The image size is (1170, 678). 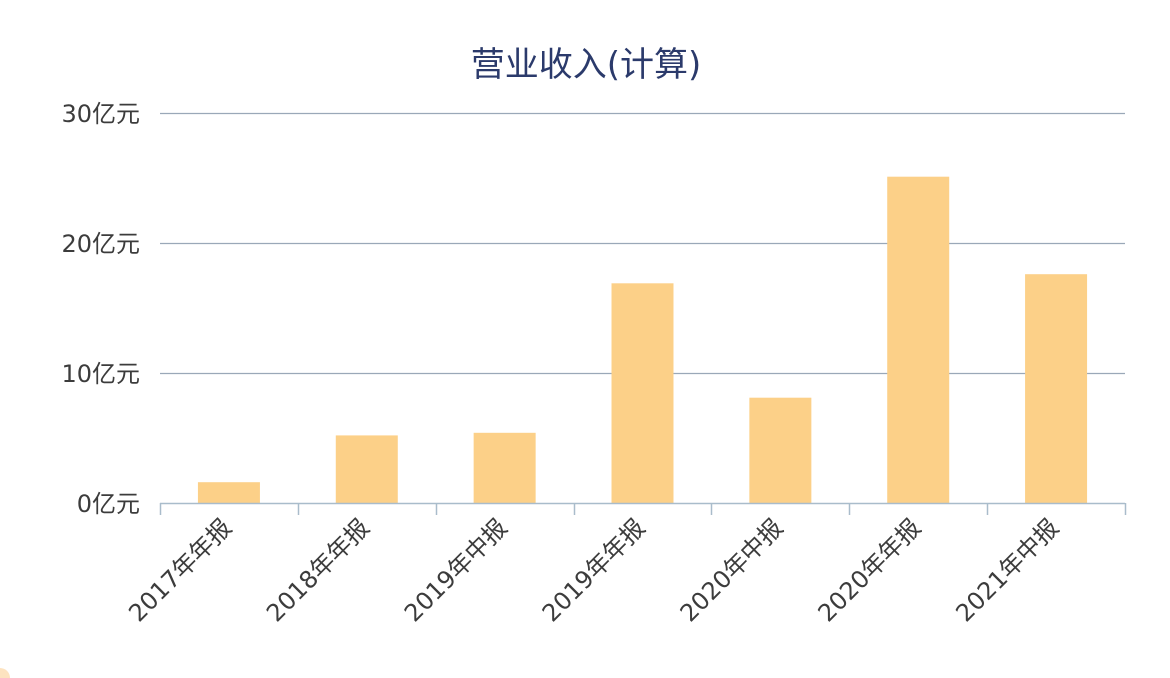 What do you see at coordinates (108, 504) in the screenshot?
I see `y-tick-label: 0亿元` at bounding box center [108, 504].